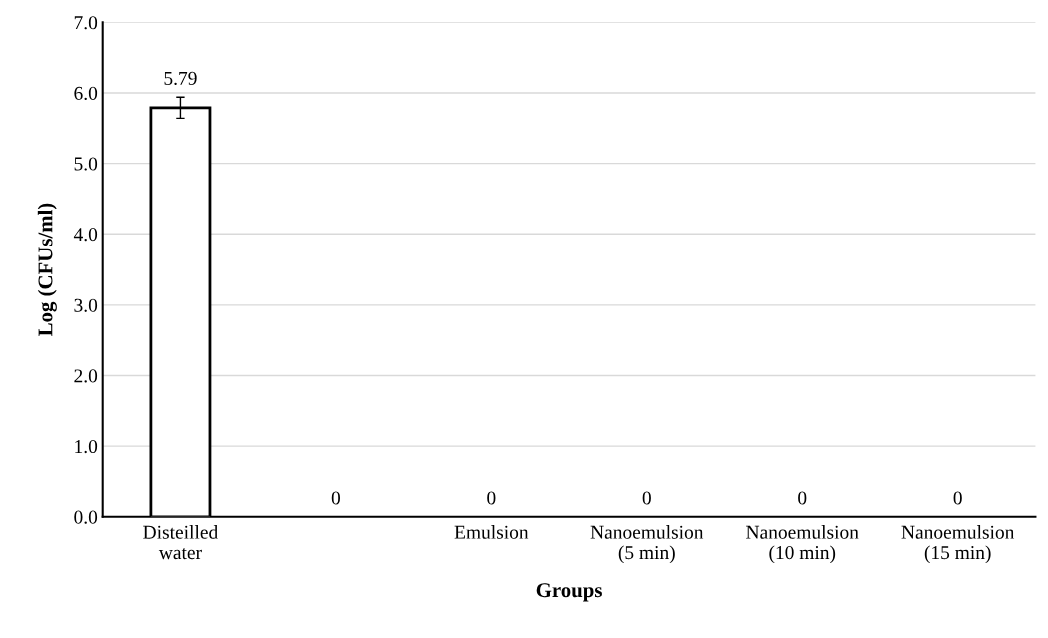  Describe the element at coordinates (802, 544) in the screenshot. I see `x-tick-label: Nanoemulsion (10 min)` at that location.